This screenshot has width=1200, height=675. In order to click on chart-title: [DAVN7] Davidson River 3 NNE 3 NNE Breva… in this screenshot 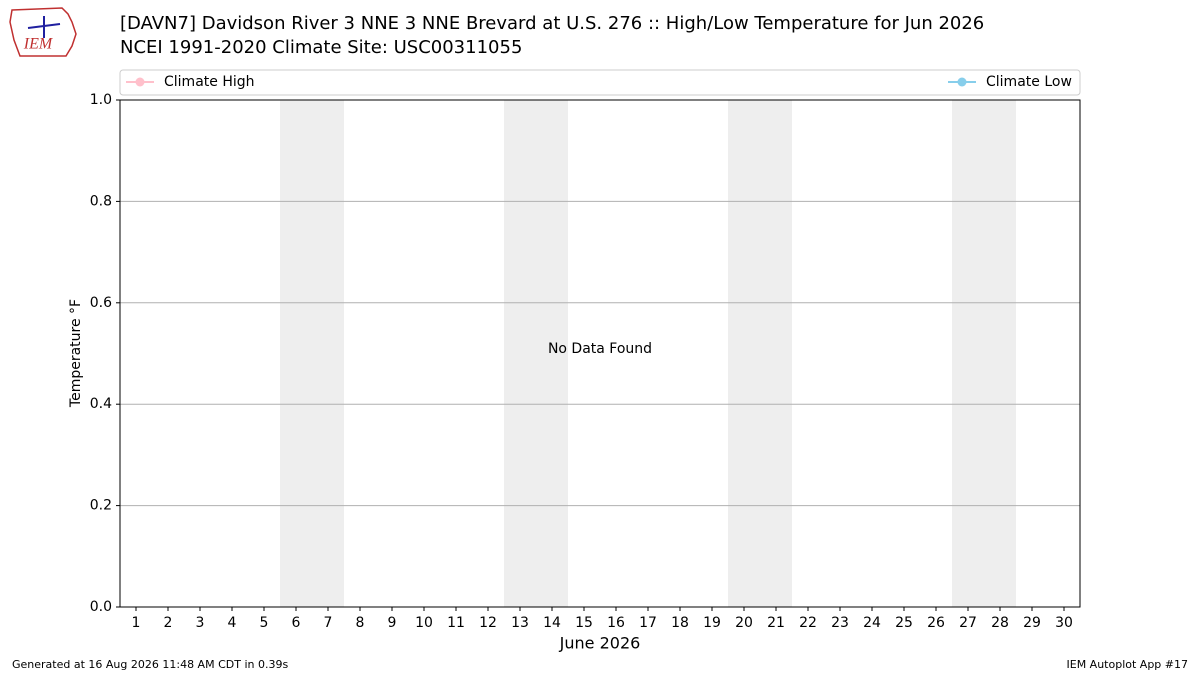, I will do `click(552, 23)`.